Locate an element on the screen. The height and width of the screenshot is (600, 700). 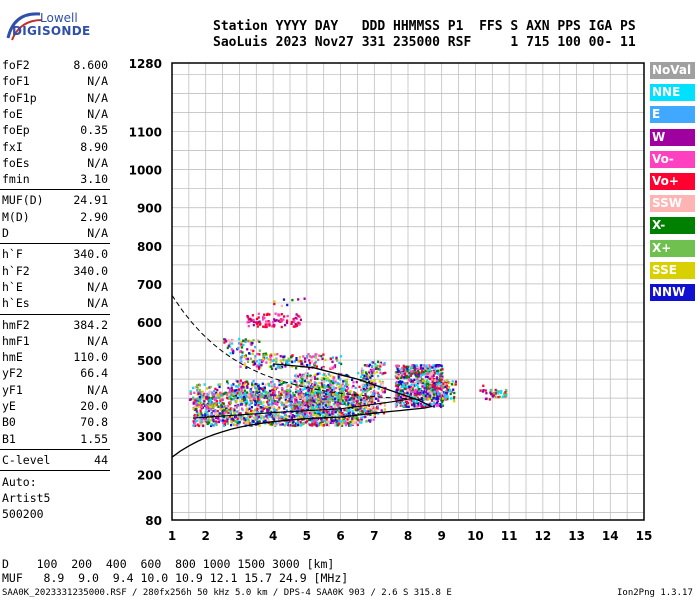
x-tick-label: 6 is located at coordinates (340, 536).